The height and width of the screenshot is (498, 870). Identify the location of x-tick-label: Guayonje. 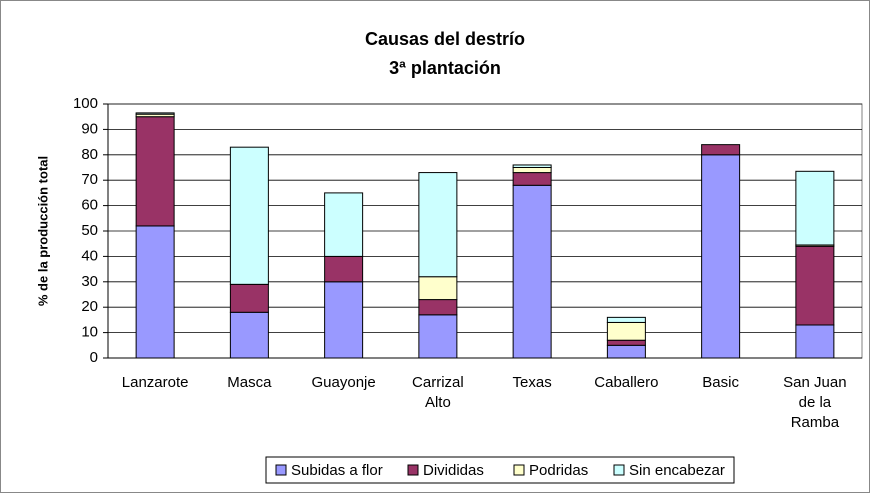
(344, 382).